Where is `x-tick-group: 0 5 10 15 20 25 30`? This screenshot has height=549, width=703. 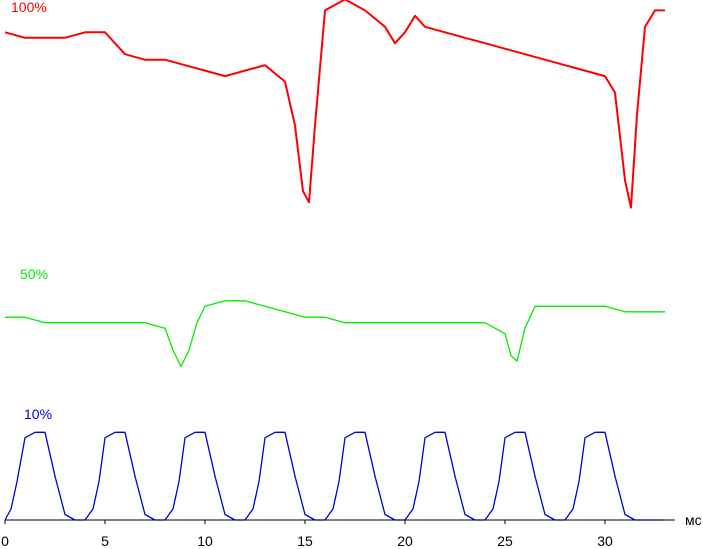 x-tick-group: 0 5 10 15 20 25 30 is located at coordinates (307, 534).